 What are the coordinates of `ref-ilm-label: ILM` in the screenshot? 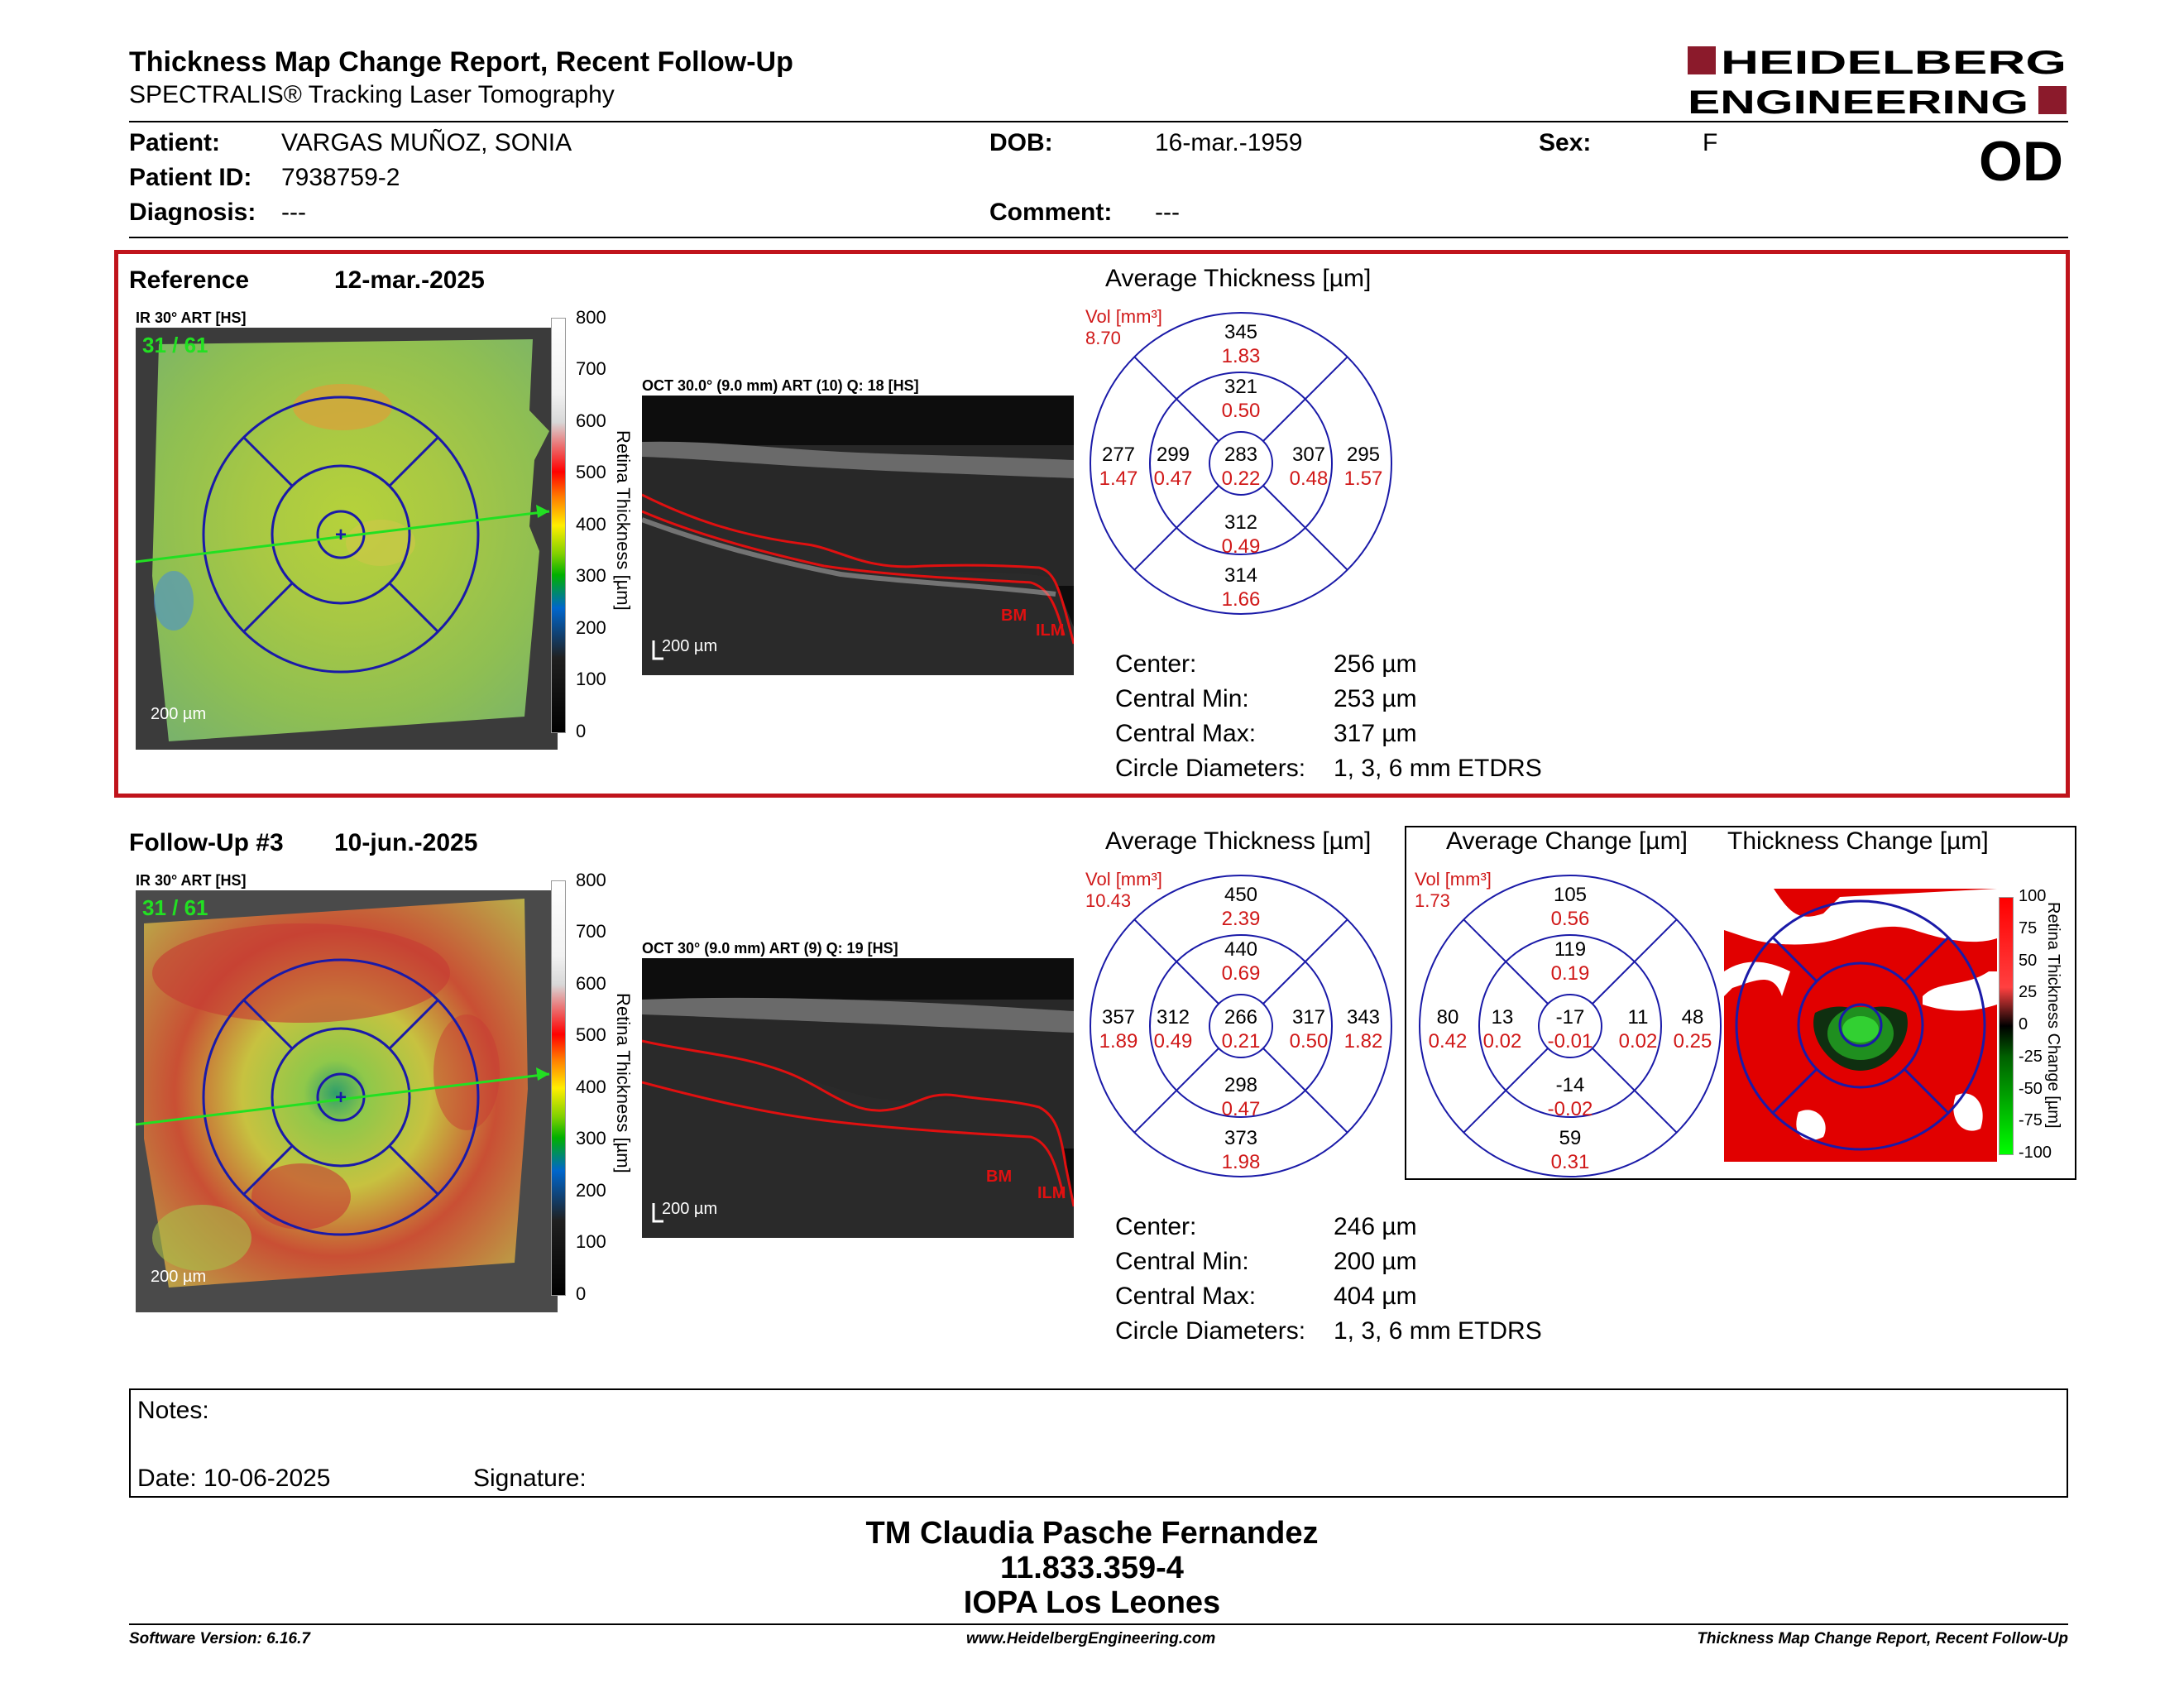 It's located at (1050, 630).